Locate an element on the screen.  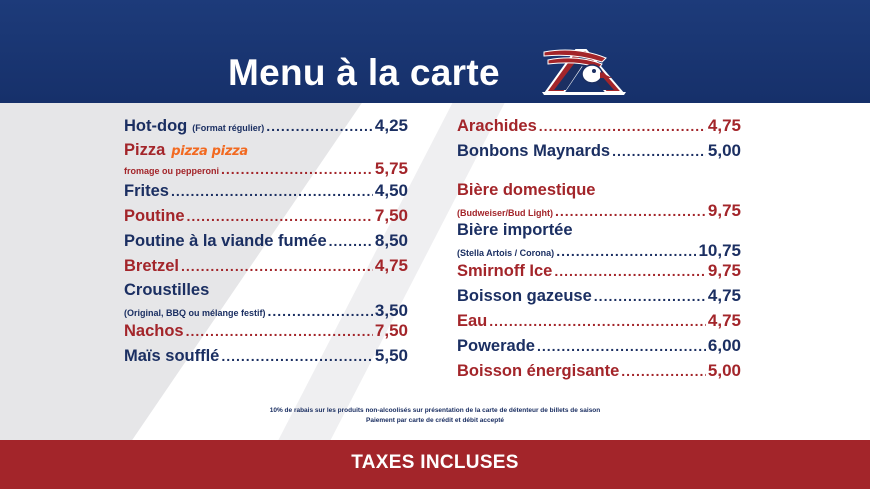
item-name: Pizza is located at coordinates (145, 150).